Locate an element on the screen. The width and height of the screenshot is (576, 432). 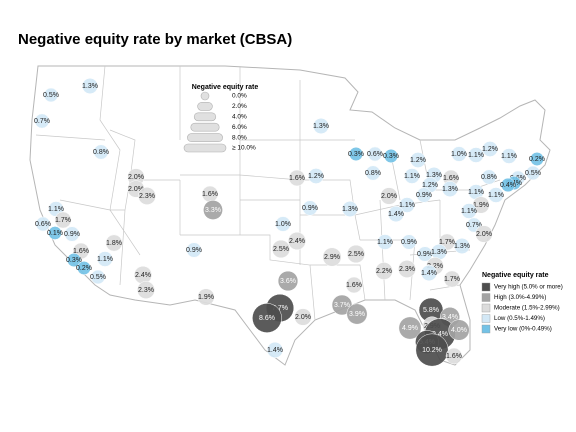
bubble-label: 2.0% is located at coordinates (136, 177).